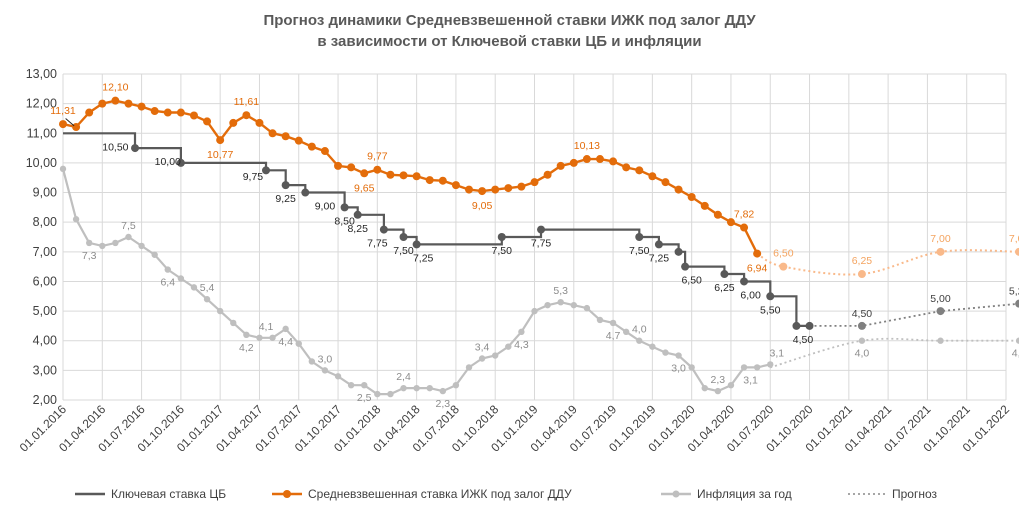 The width and height of the screenshot is (1019, 518). Describe the element at coordinates (90, 494) in the screenshot. I see `legend-key-rate-swatch` at that location.